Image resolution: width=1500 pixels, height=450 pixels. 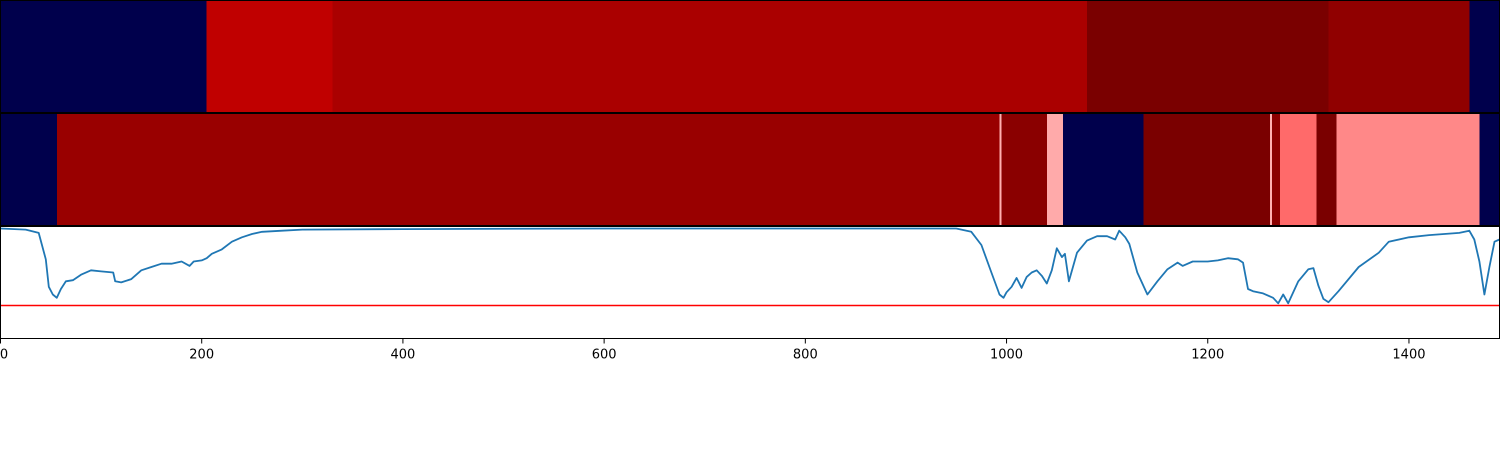 What do you see at coordinates (403, 355) in the screenshot?
I see `x-tick-label: 400` at bounding box center [403, 355].